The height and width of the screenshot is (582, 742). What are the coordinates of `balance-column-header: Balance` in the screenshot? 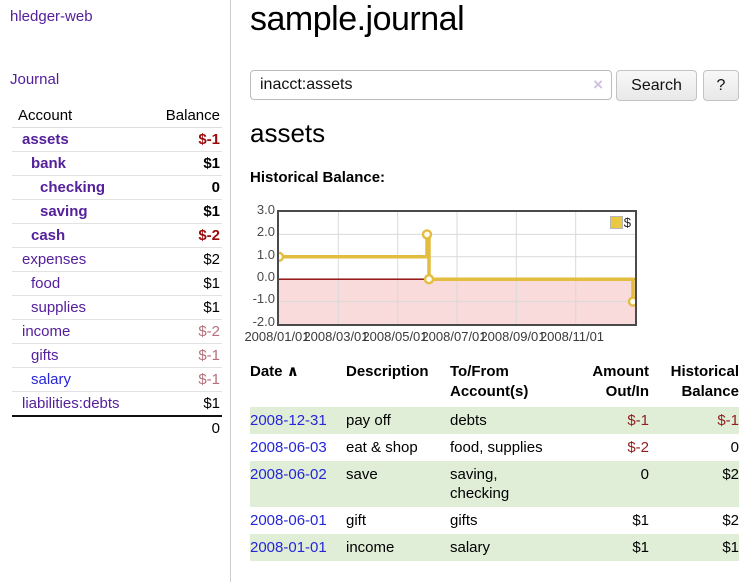 It's located at (192, 115).